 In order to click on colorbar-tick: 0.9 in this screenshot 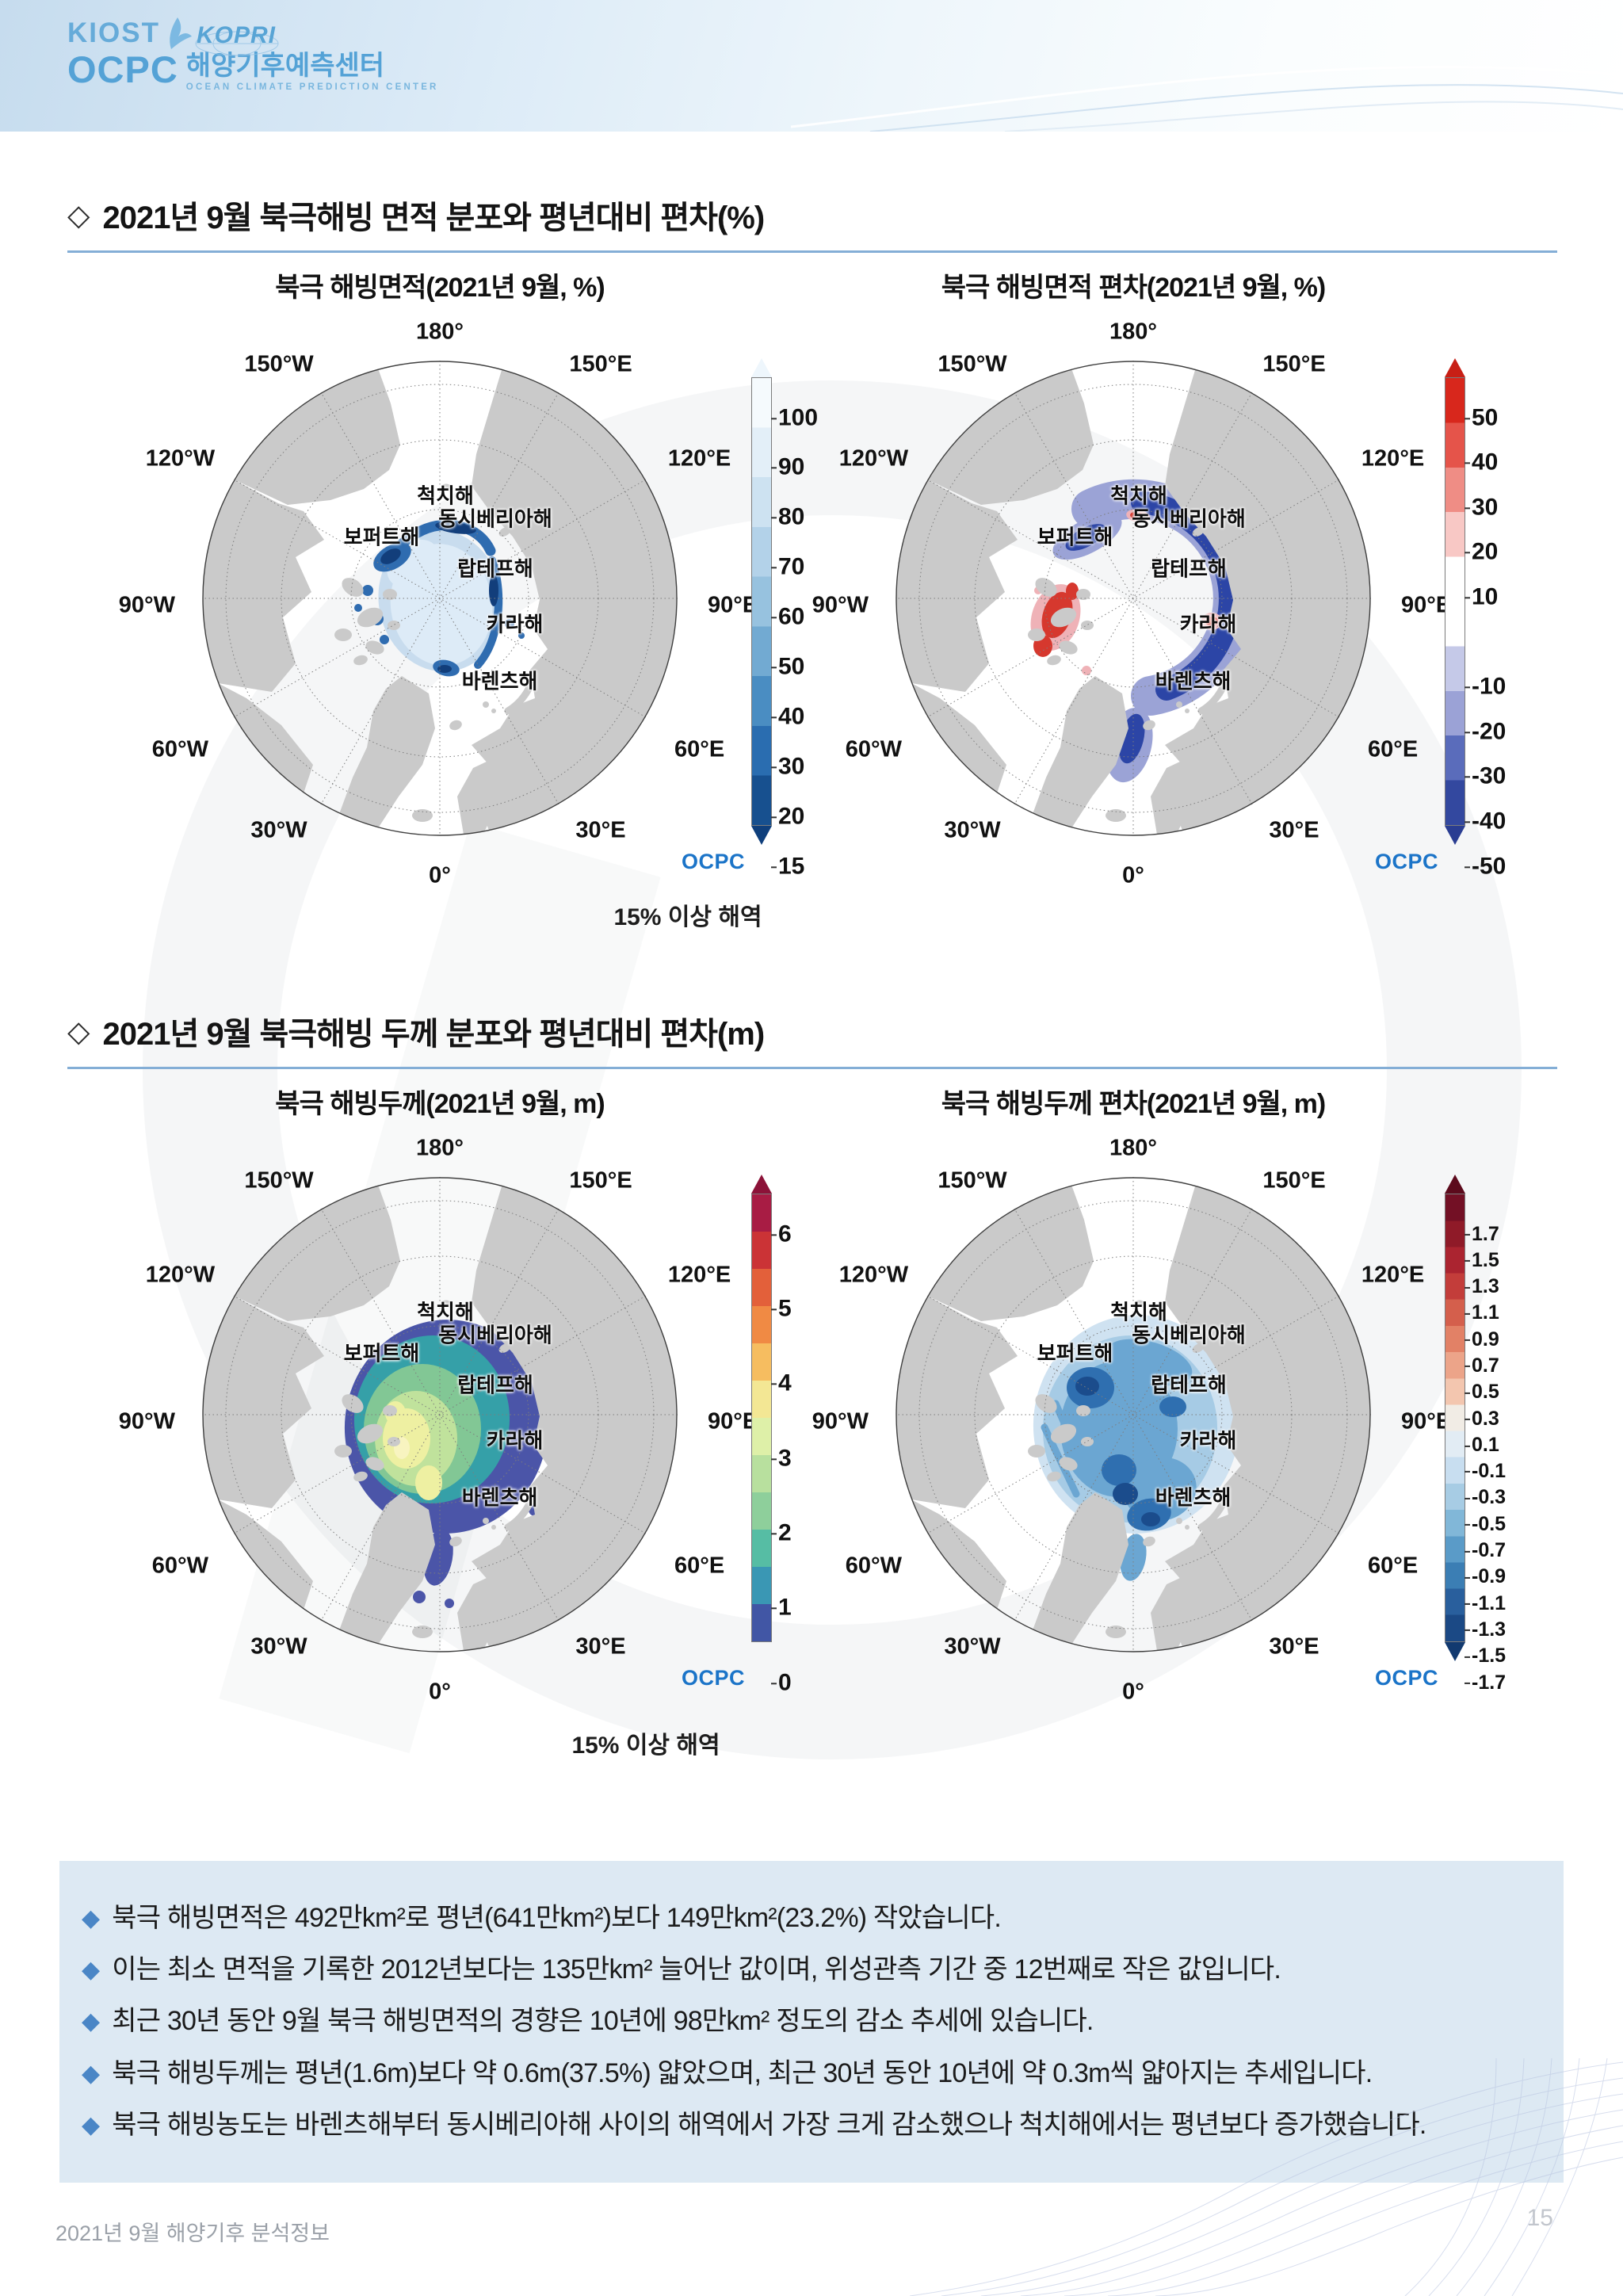, I will do `click(1482, 1339)`.